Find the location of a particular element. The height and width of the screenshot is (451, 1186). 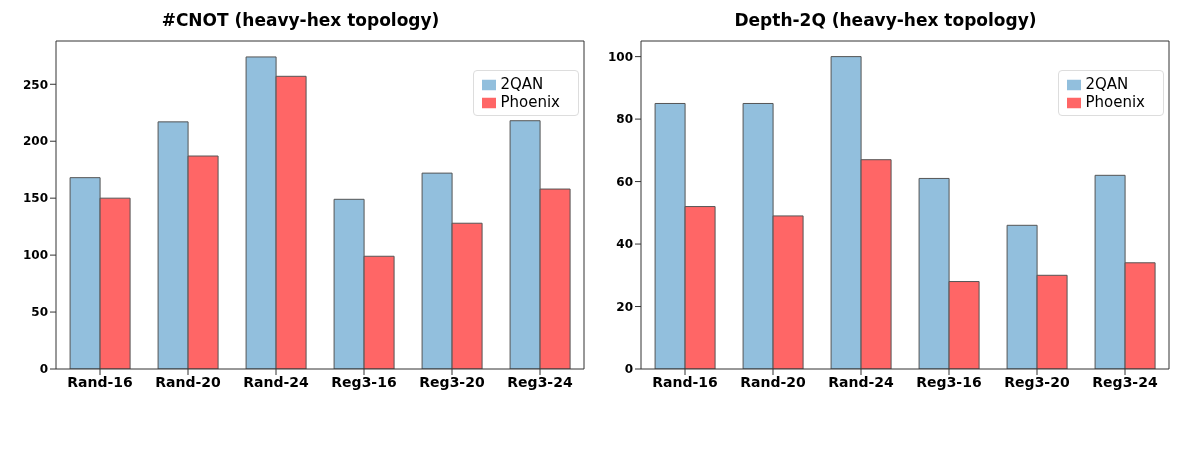

y-tick-label: 200 is located at coordinates (35, 141).